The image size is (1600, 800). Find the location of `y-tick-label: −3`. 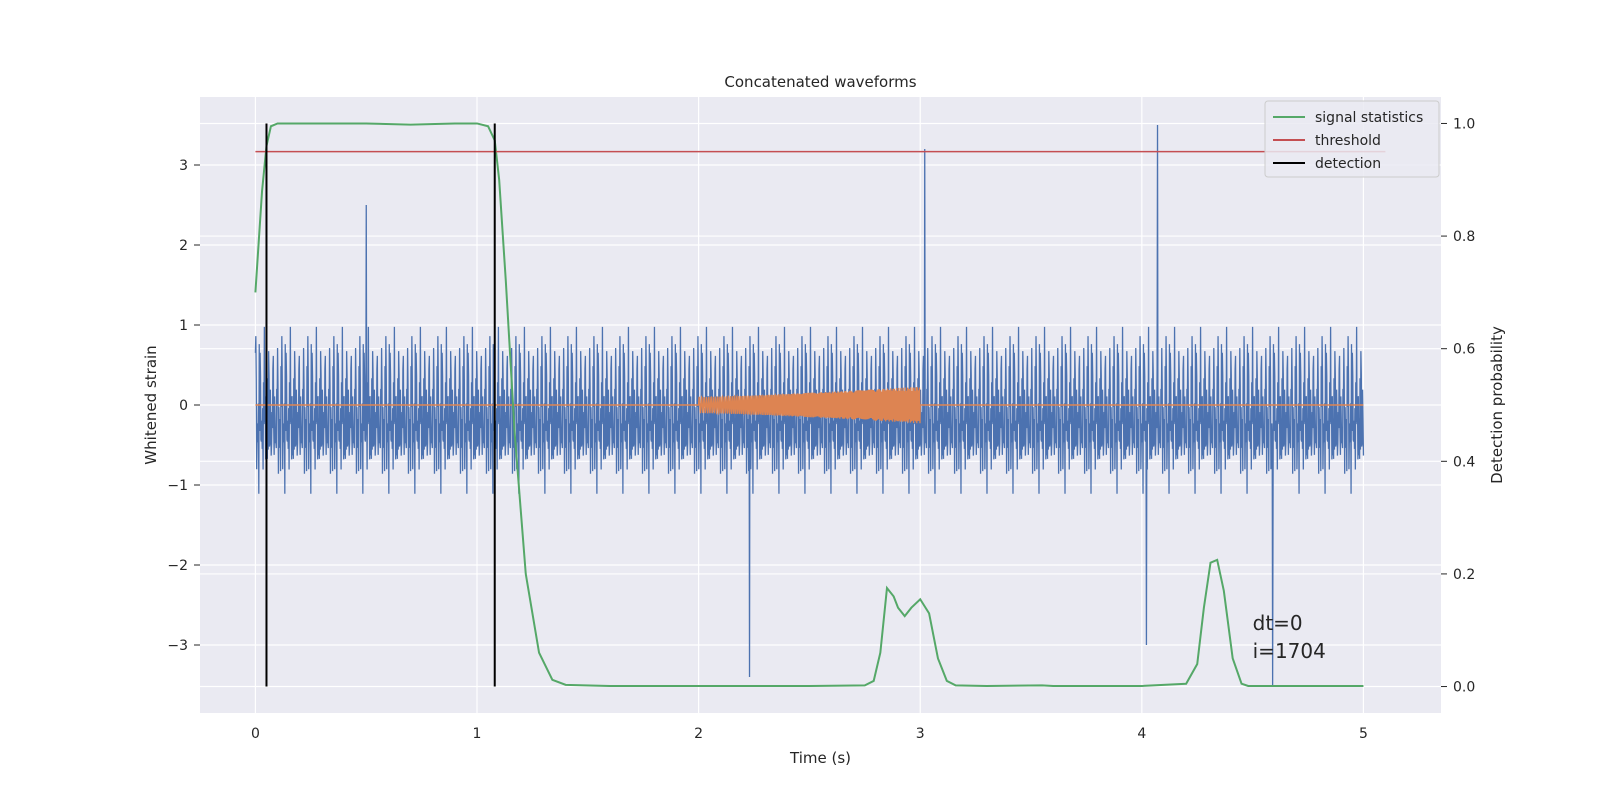

y-tick-label: −3 is located at coordinates (177, 646).